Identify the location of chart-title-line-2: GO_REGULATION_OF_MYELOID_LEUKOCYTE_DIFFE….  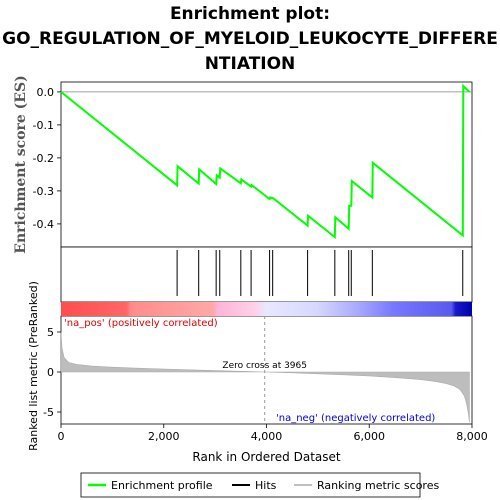
(250, 39).